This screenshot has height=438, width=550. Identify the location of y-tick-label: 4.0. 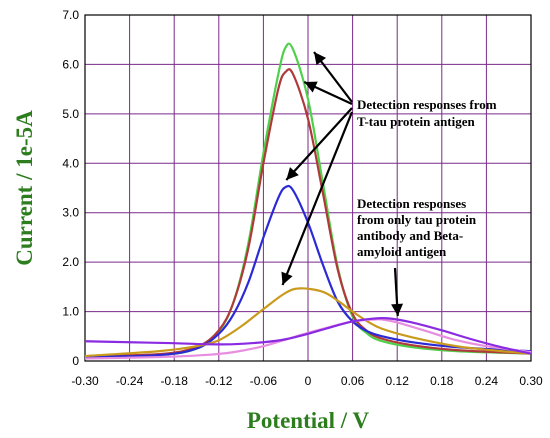
(70, 163).